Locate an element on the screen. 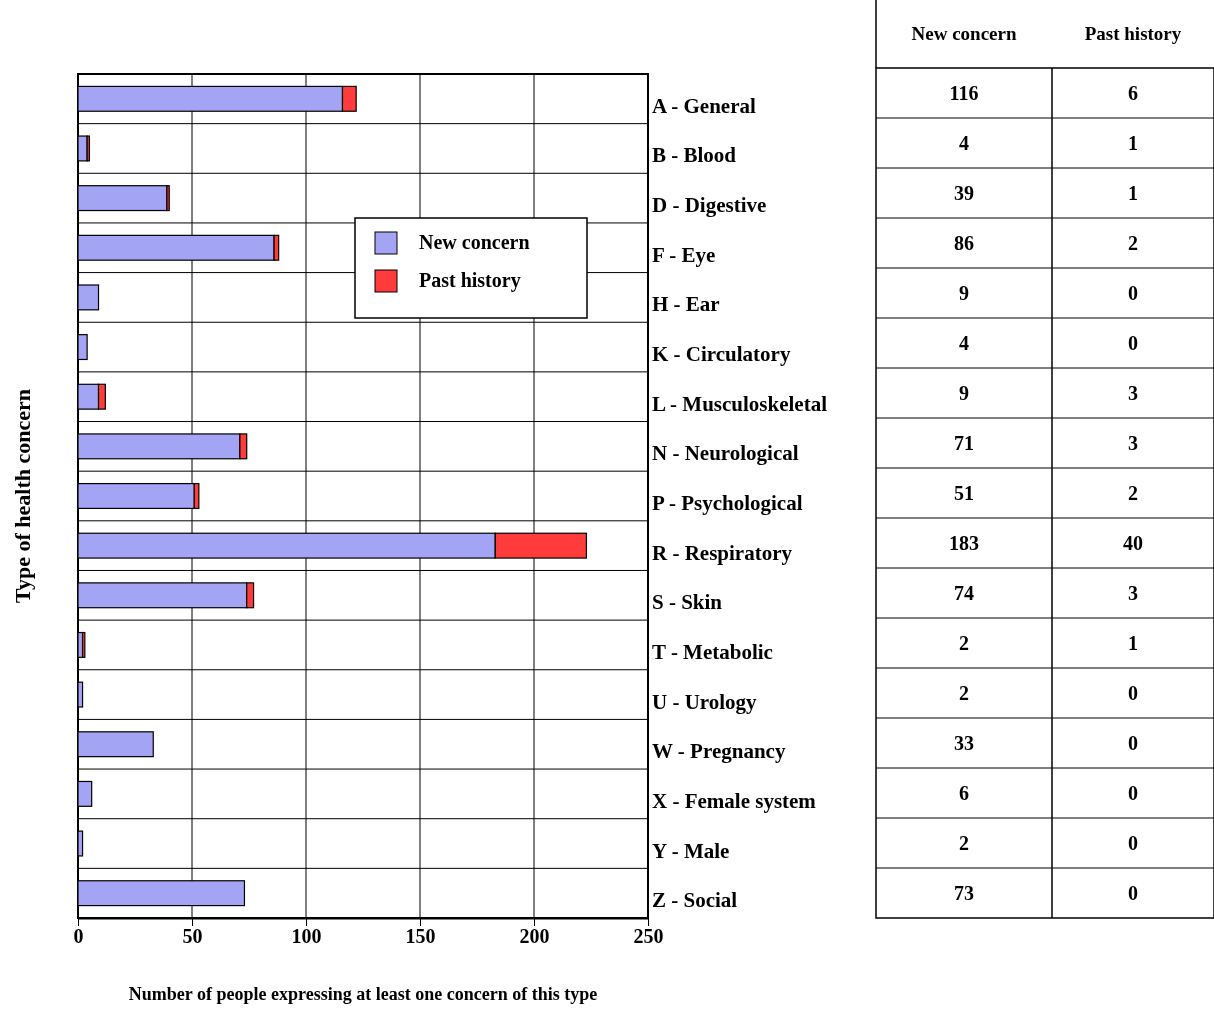 The width and height of the screenshot is (1214, 1011). y-tick-label: H - Ear is located at coordinates (686, 304).